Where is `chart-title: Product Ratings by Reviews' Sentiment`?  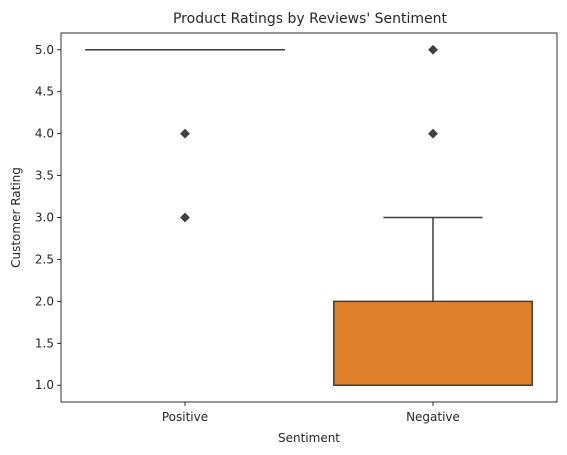
chart-title: Product Ratings by Reviews' Sentiment is located at coordinates (310, 19).